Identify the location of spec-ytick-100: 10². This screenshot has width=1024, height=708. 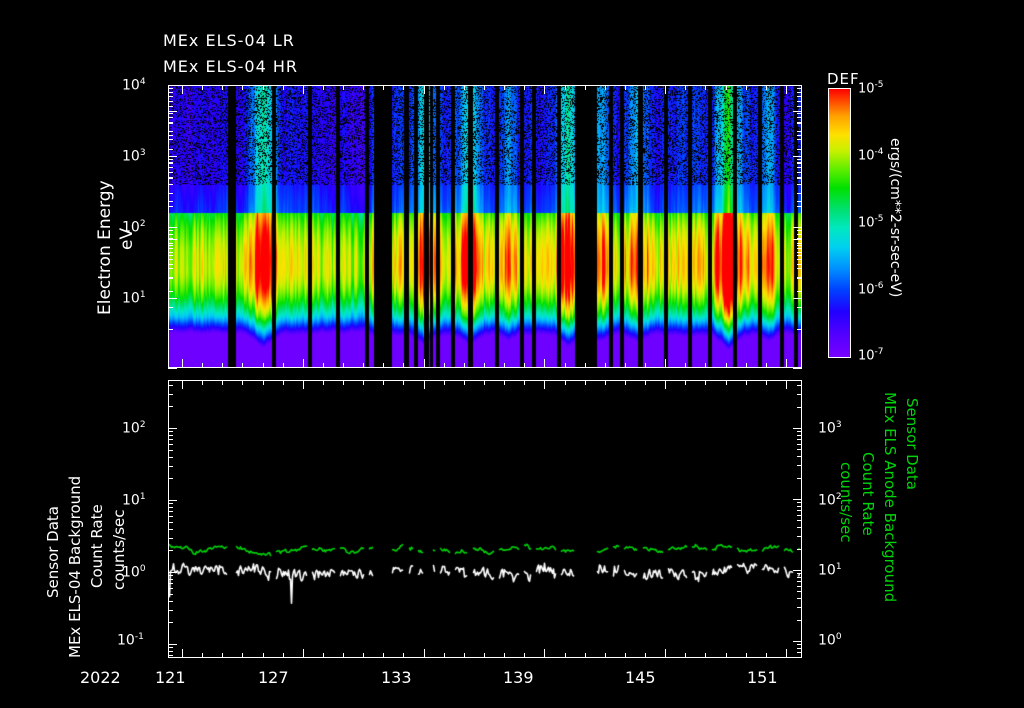
(134, 227).